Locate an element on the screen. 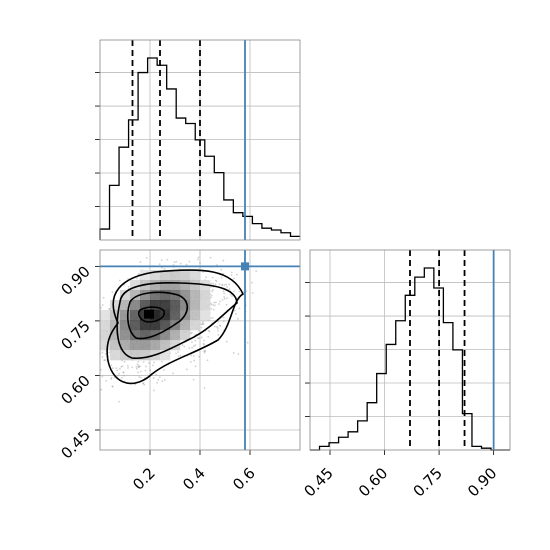 Image resolution: width=550 pixels, height=550 pixels. density-cells is located at coordinates (155, 315).